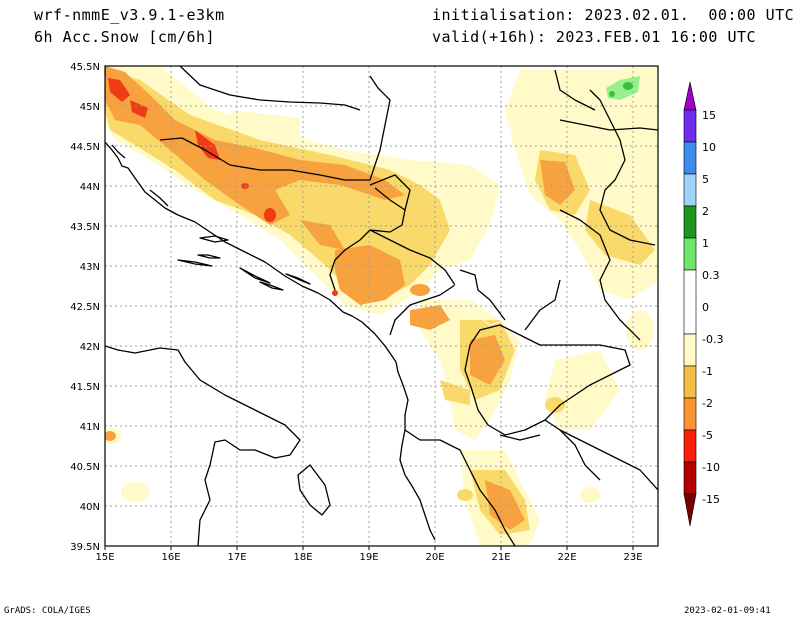 The height and width of the screenshot is (618, 800). I want to click on colorbar-label: 5, so click(705, 179).